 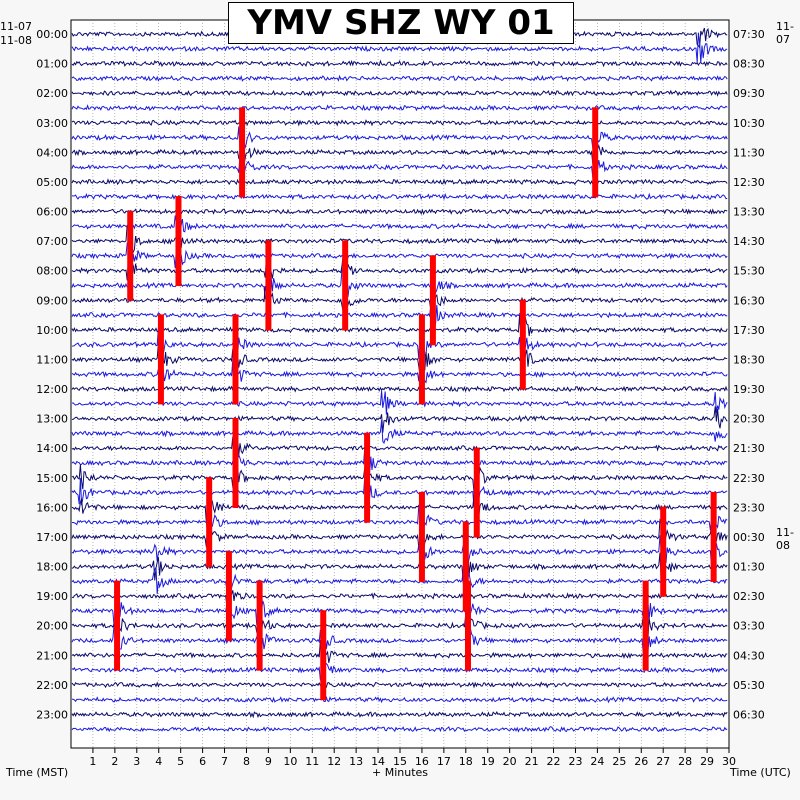 What do you see at coordinates (52, 537) in the screenshot?
I see `left-hour-label: 17:00` at bounding box center [52, 537].